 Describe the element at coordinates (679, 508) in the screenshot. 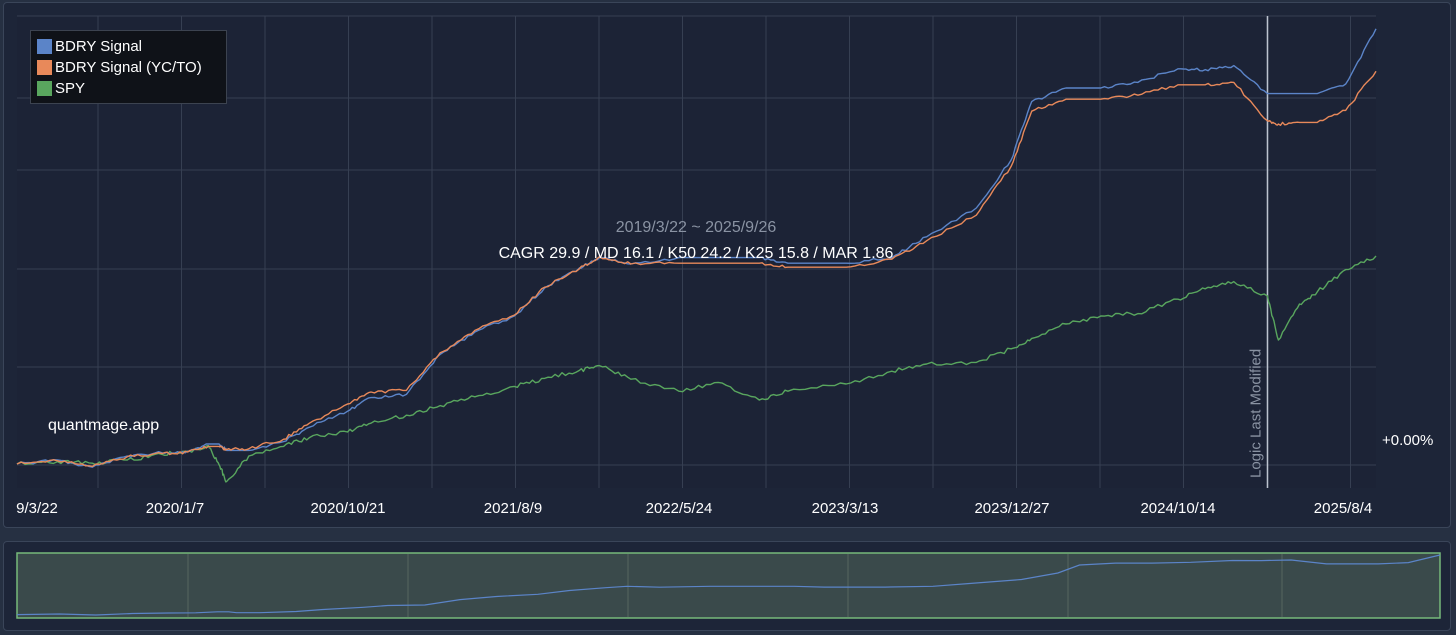

I see `x-tick-label: 2022/5/24` at that location.